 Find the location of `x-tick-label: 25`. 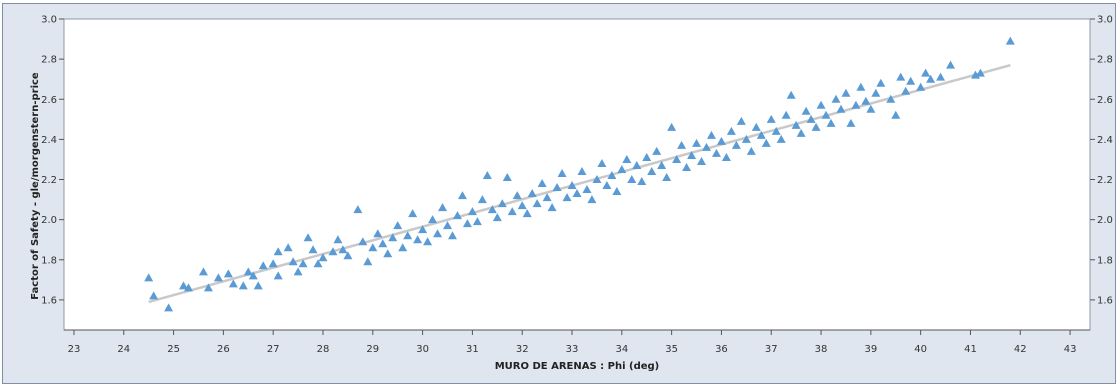

x-tick-label: 25 is located at coordinates (173, 349).